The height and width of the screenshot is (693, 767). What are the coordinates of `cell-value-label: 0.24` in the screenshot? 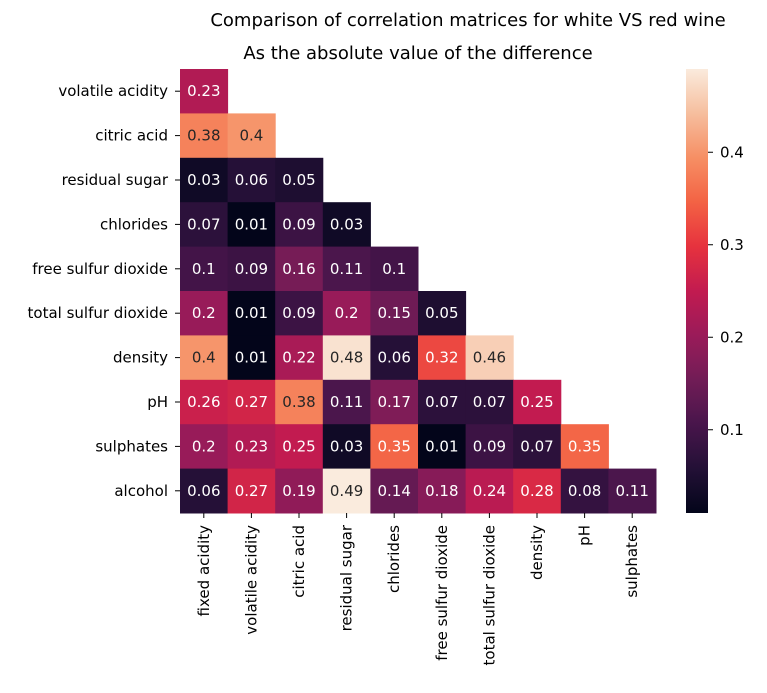 It's located at (489, 491).